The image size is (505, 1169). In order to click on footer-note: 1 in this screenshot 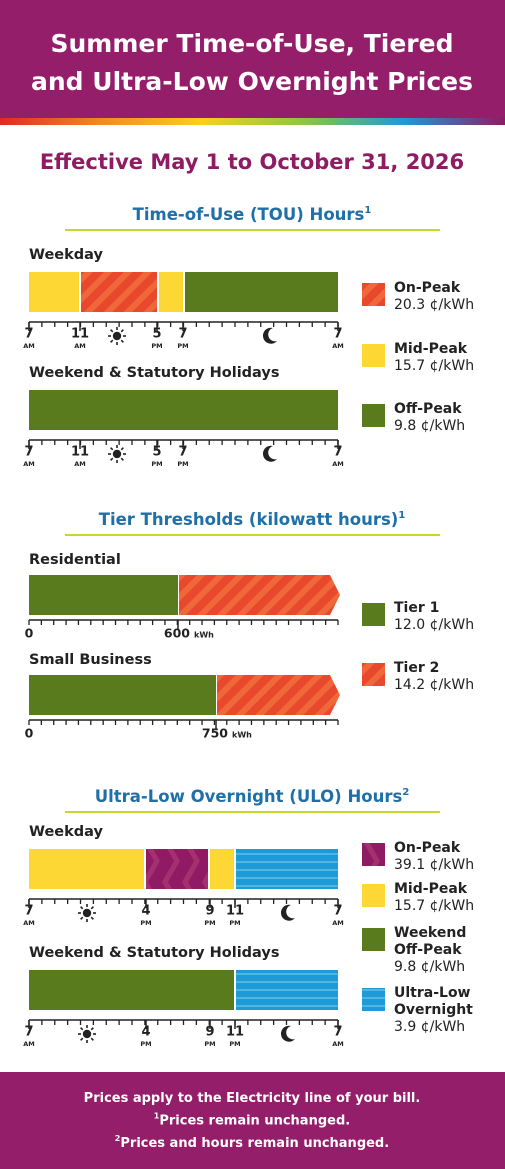, I will do `click(157, 1116)`.